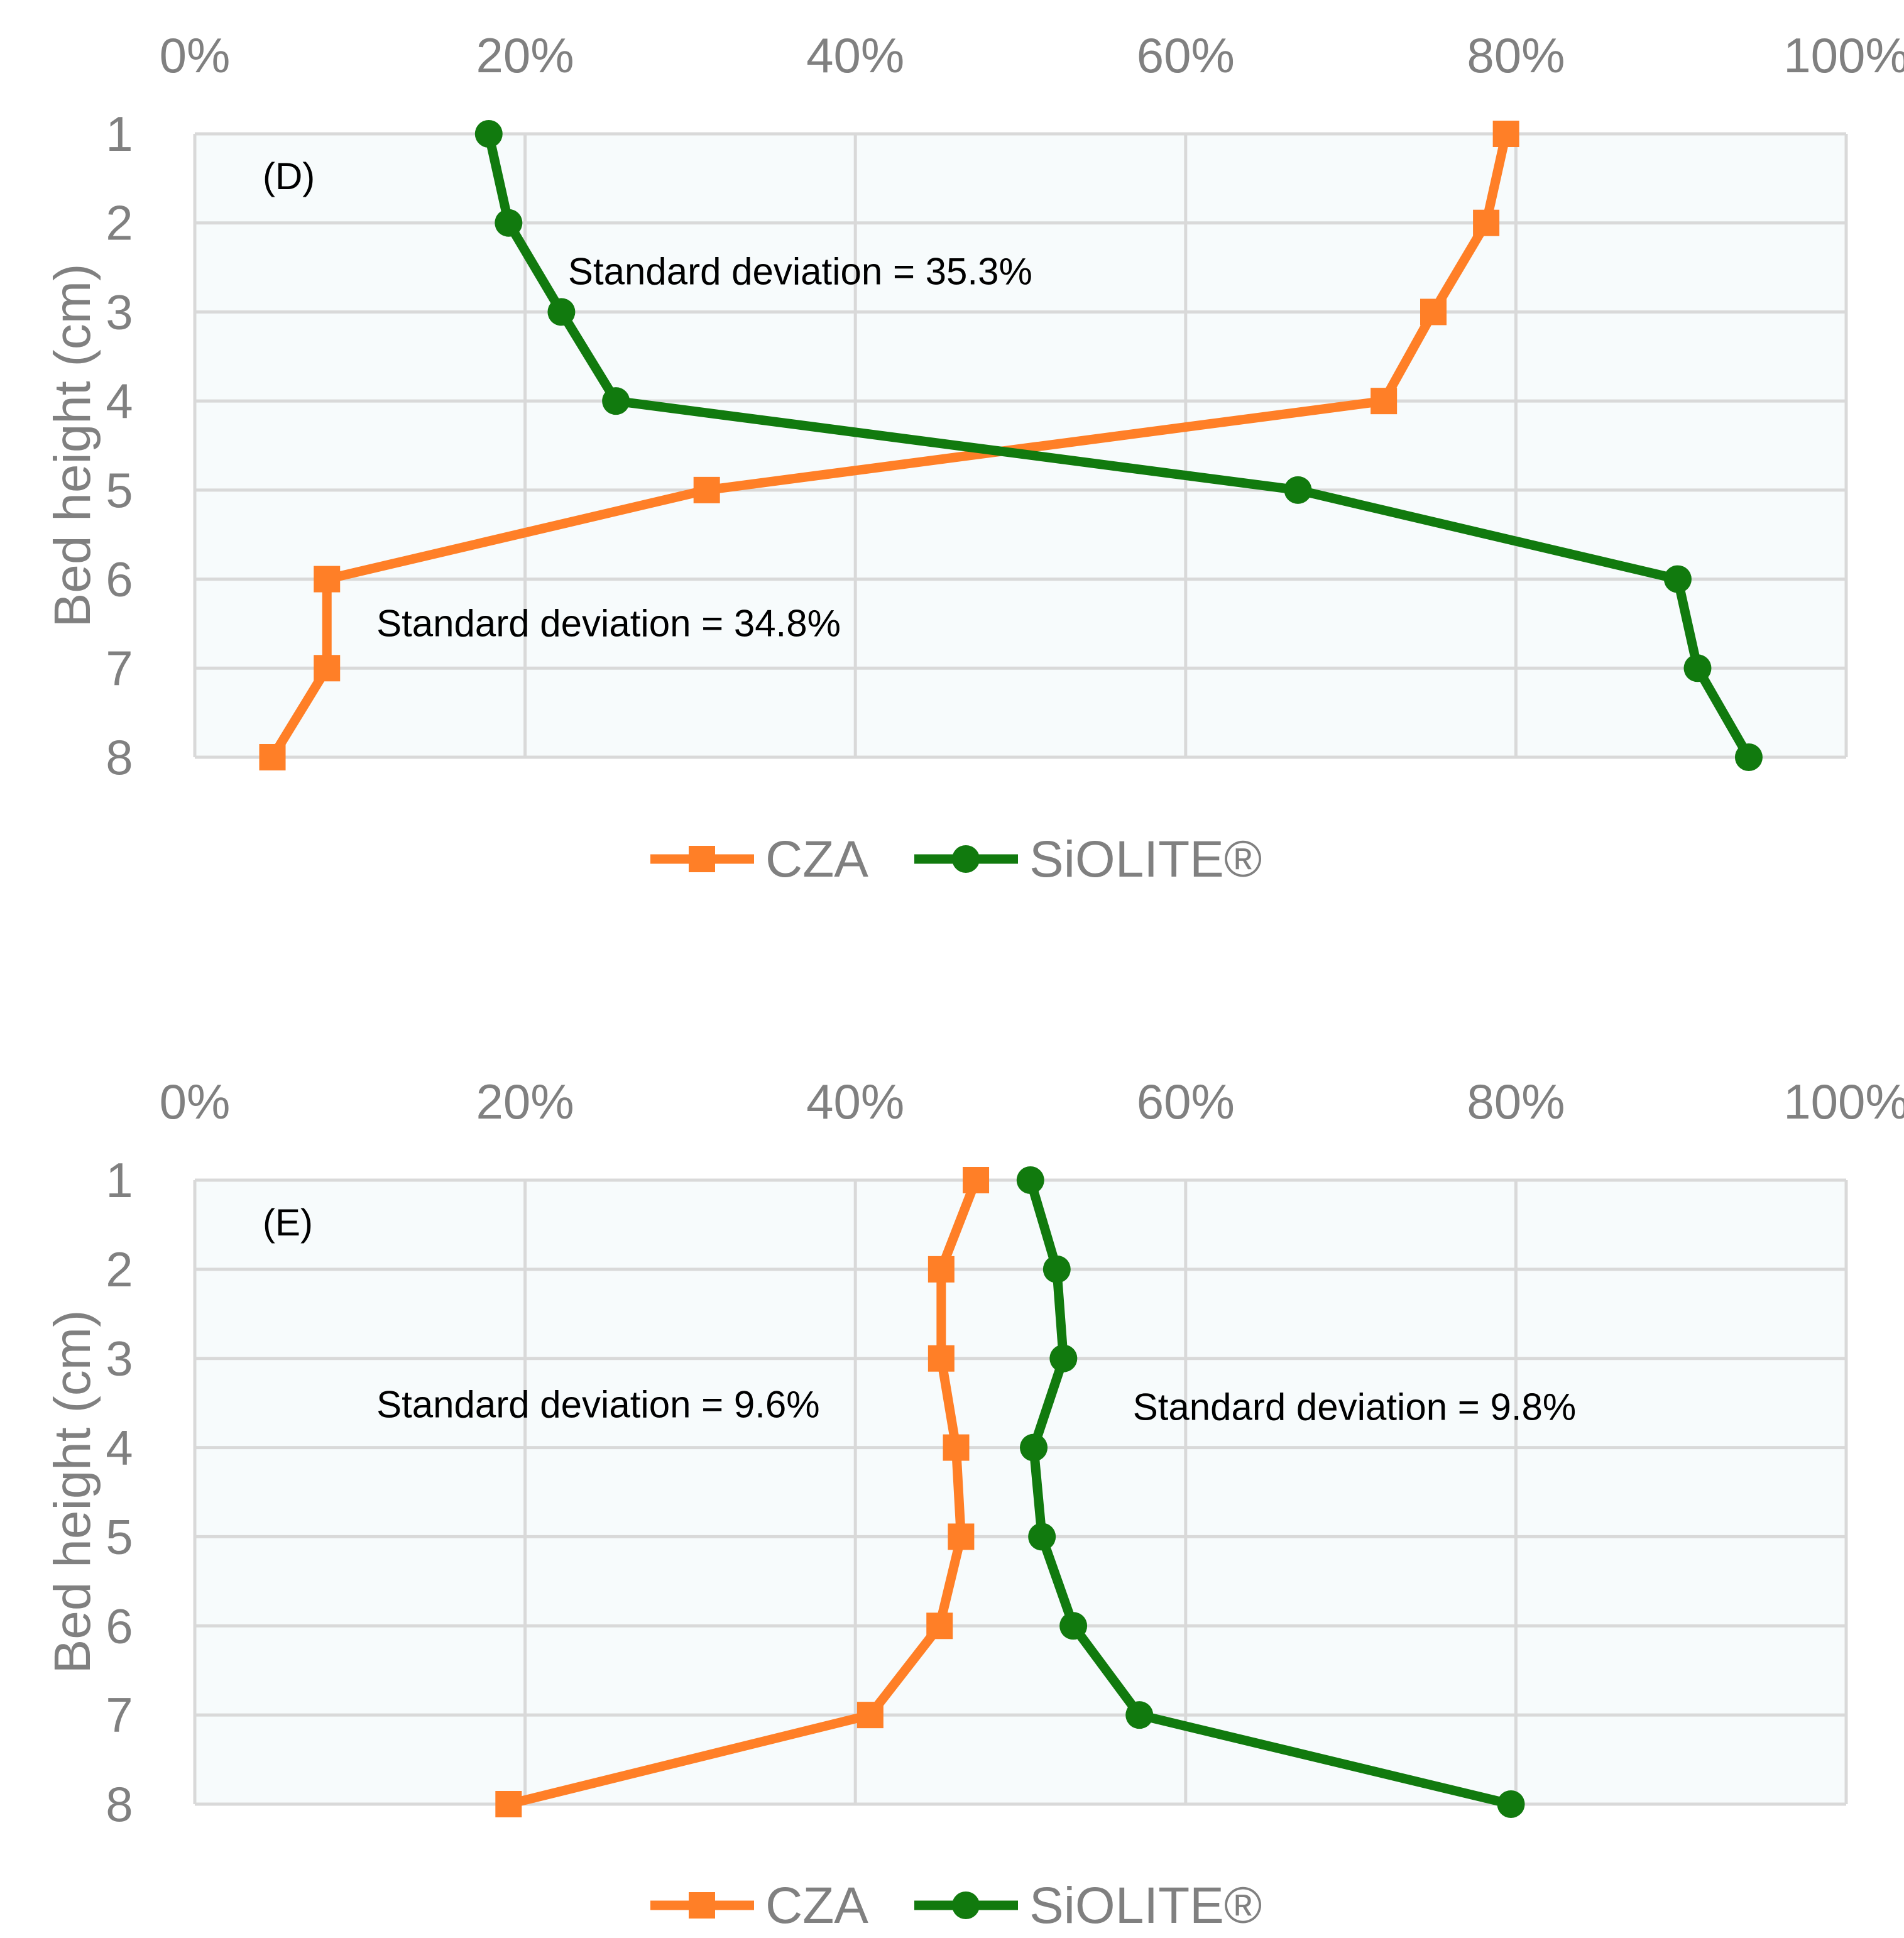 The height and width of the screenshot is (1938, 1904). Describe the element at coordinates (598, 1404) in the screenshot. I see `std-deviation-annotation: Standard deviation = 9.6%` at that location.